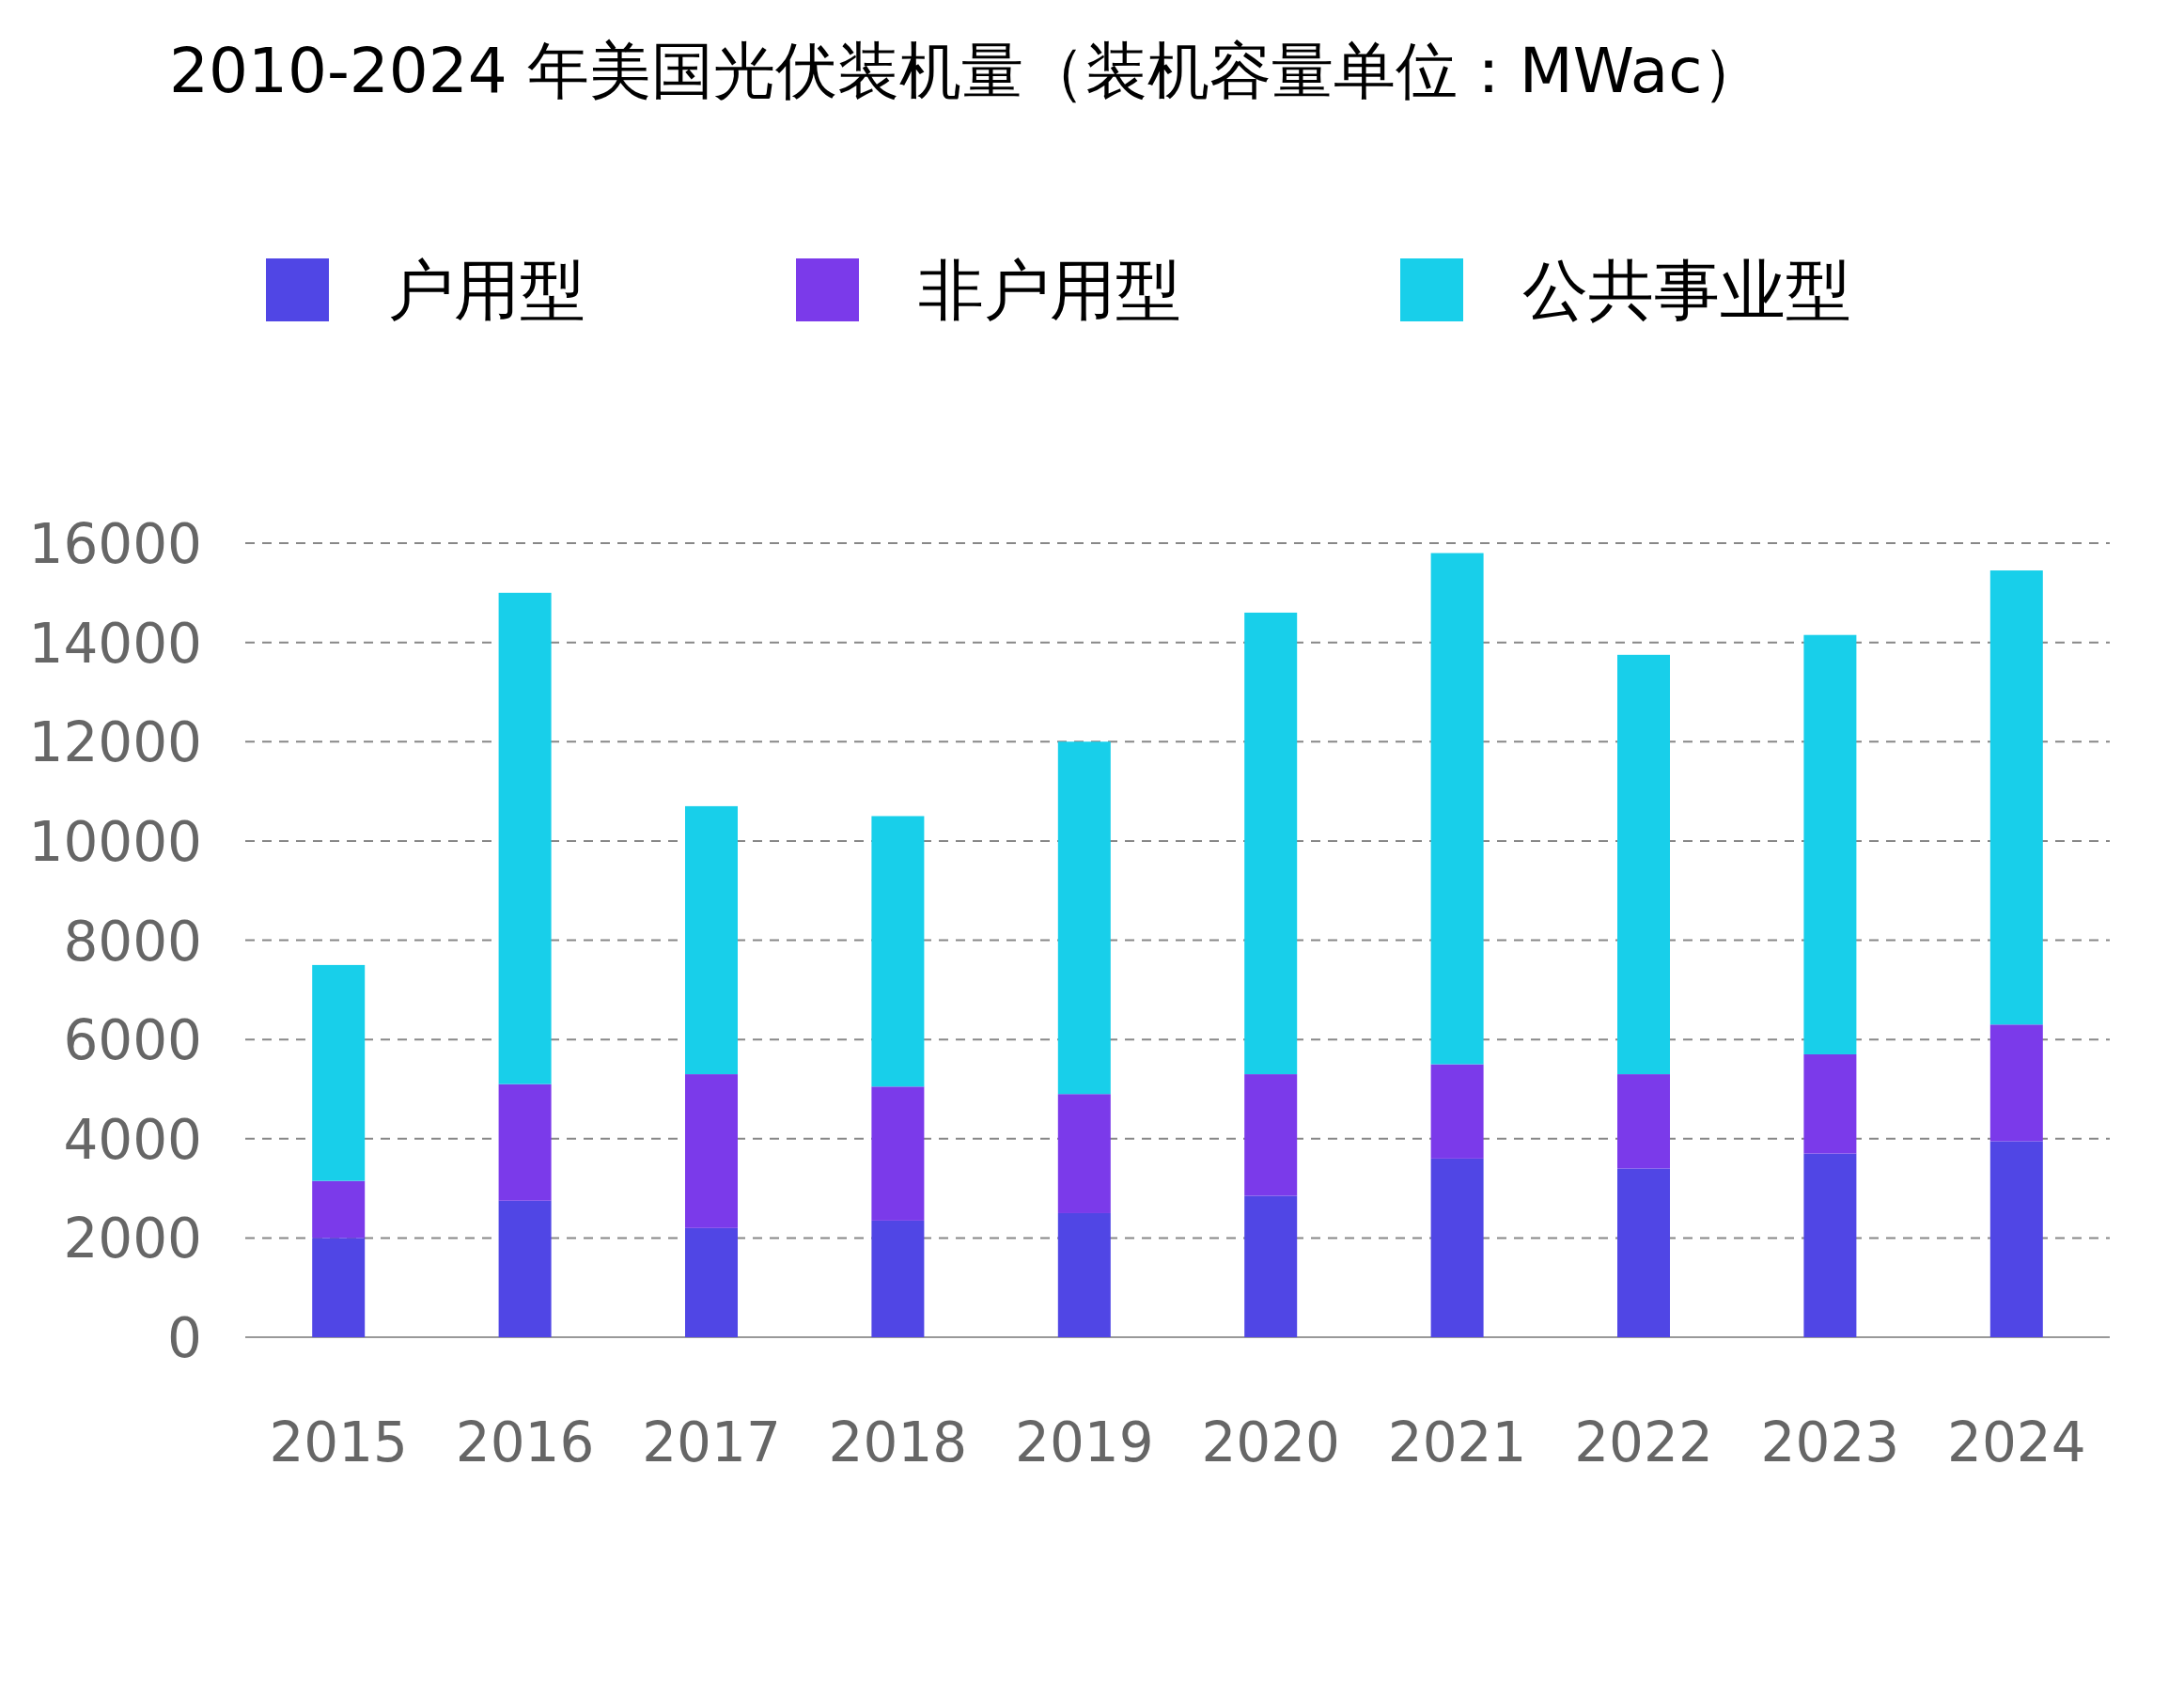 The image size is (2184, 1699). Describe the element at coordinates (132, 1139) in the screenshot. I see `y-tick-label: 4000` at that location.